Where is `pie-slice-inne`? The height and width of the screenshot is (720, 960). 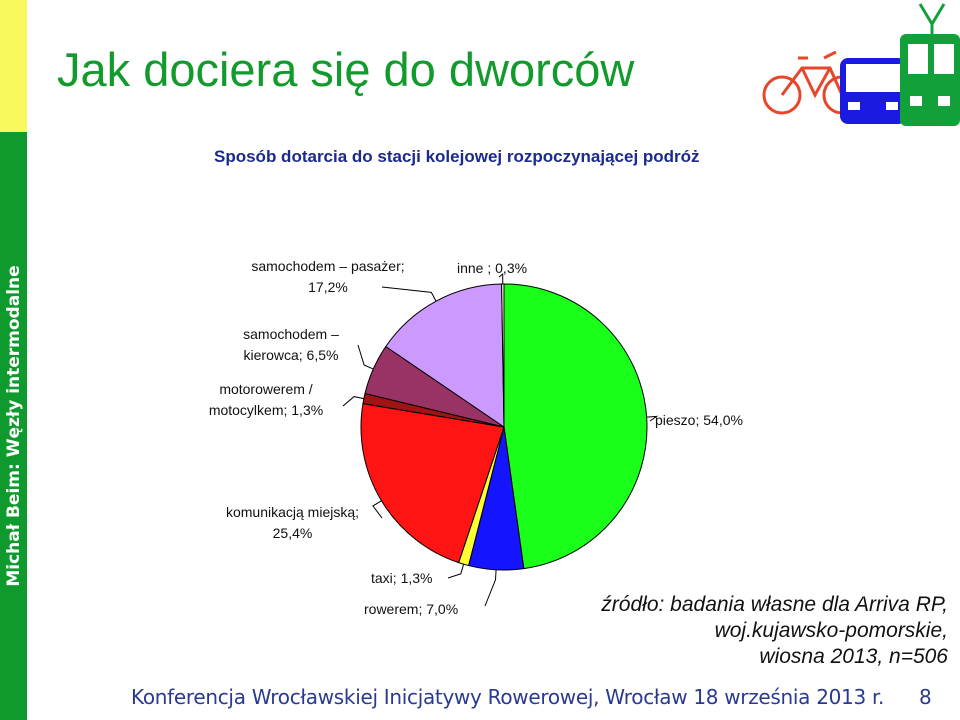 pie-slice-inne is located at coordinates (503, 355).